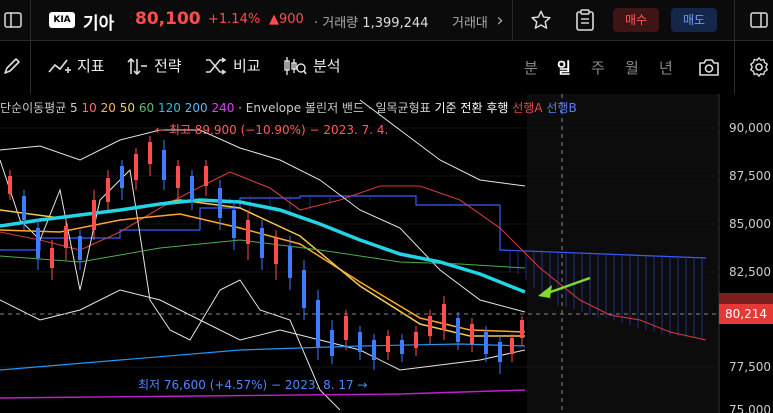  I want to click on ma-prefix: 단순이동평균 5, so click(39, 108).